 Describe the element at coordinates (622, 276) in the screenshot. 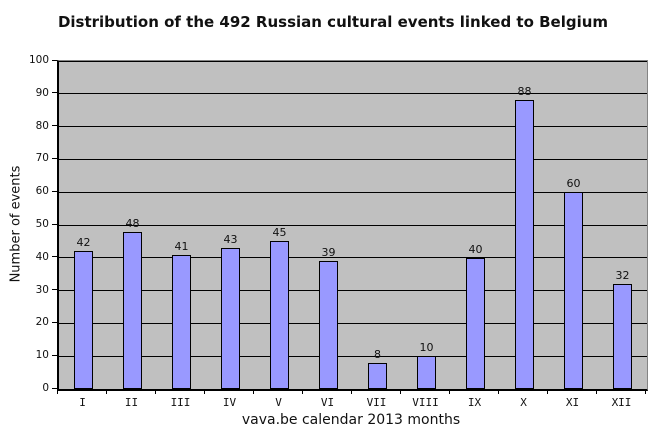

I see `bar-value-label: 32` at that location.